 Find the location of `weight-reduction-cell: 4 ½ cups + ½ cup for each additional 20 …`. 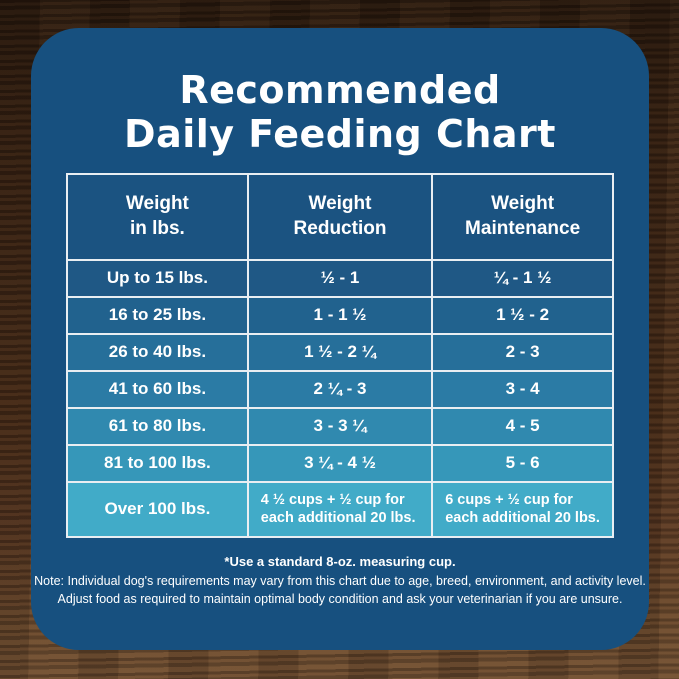

weight-reduction-cell: 4 ½ cups + ½ cup for each additional 20 … is located at coordinates (340, 509).